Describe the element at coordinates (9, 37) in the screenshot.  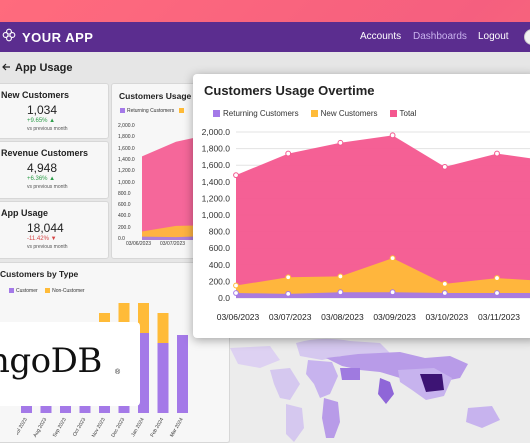
I see `flower-logo-icon` at that location.